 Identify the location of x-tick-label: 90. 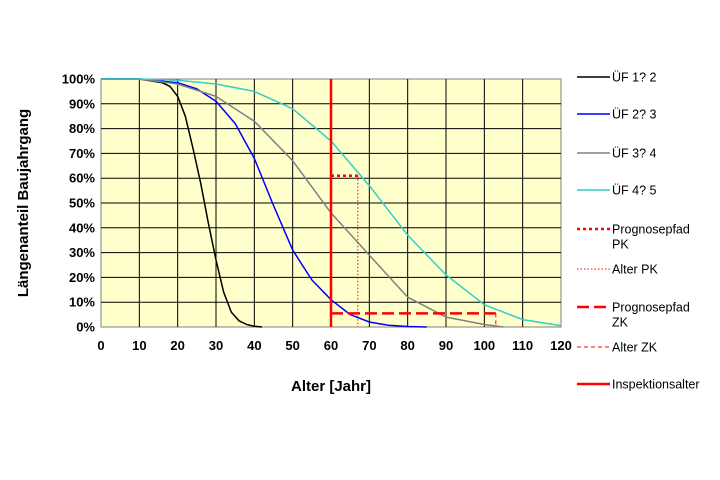
(446, 345).